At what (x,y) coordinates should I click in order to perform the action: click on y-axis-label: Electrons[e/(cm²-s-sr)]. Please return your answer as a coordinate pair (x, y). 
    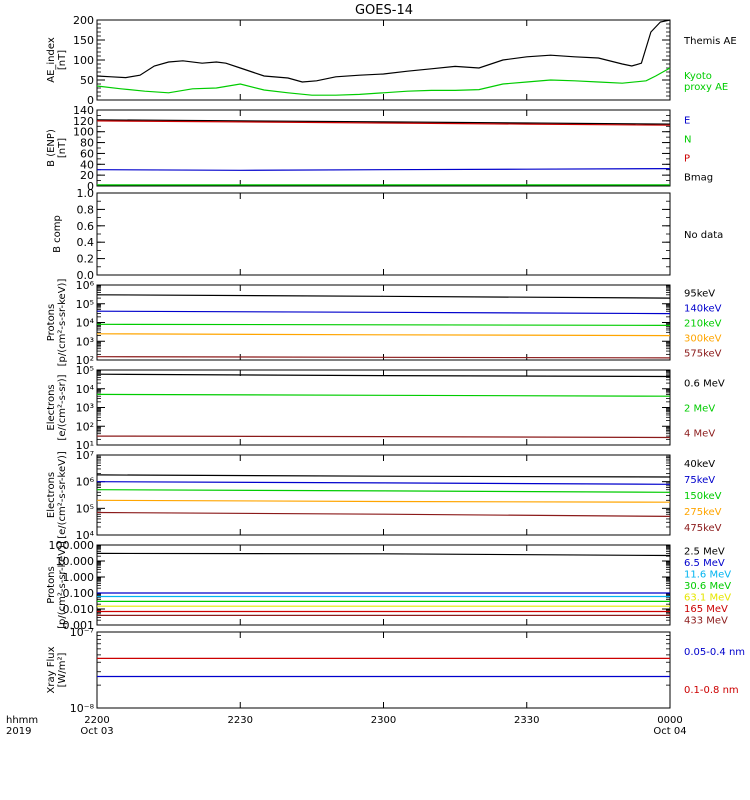
    Looking at the image, I should click on (57, 407).